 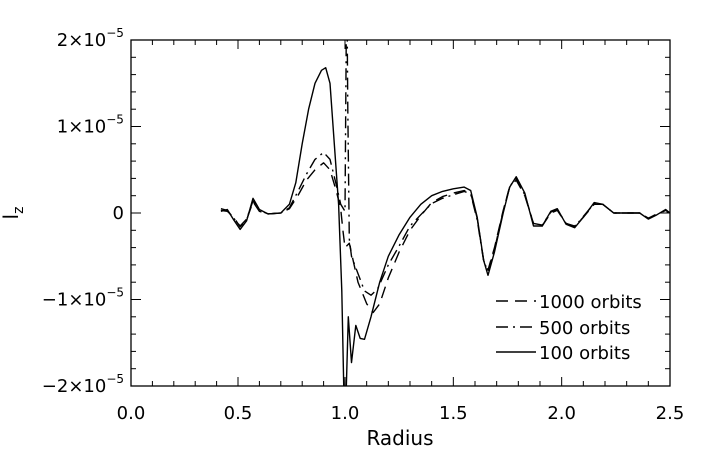 What do you see at coordinates (345, 413) in the screenshot?
I see `x-tick-label: 1.0` at bounding box center [345, 413].